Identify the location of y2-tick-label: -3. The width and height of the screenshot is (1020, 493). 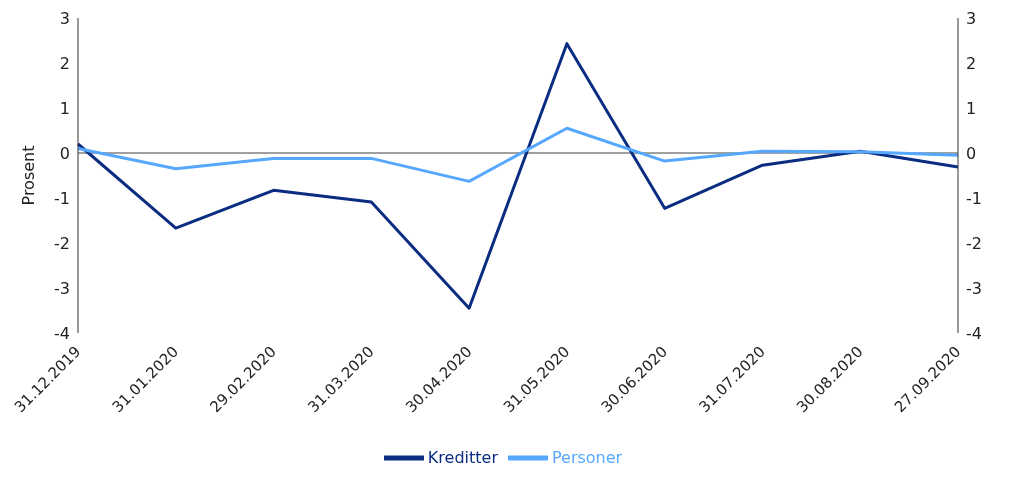
(974, 288).